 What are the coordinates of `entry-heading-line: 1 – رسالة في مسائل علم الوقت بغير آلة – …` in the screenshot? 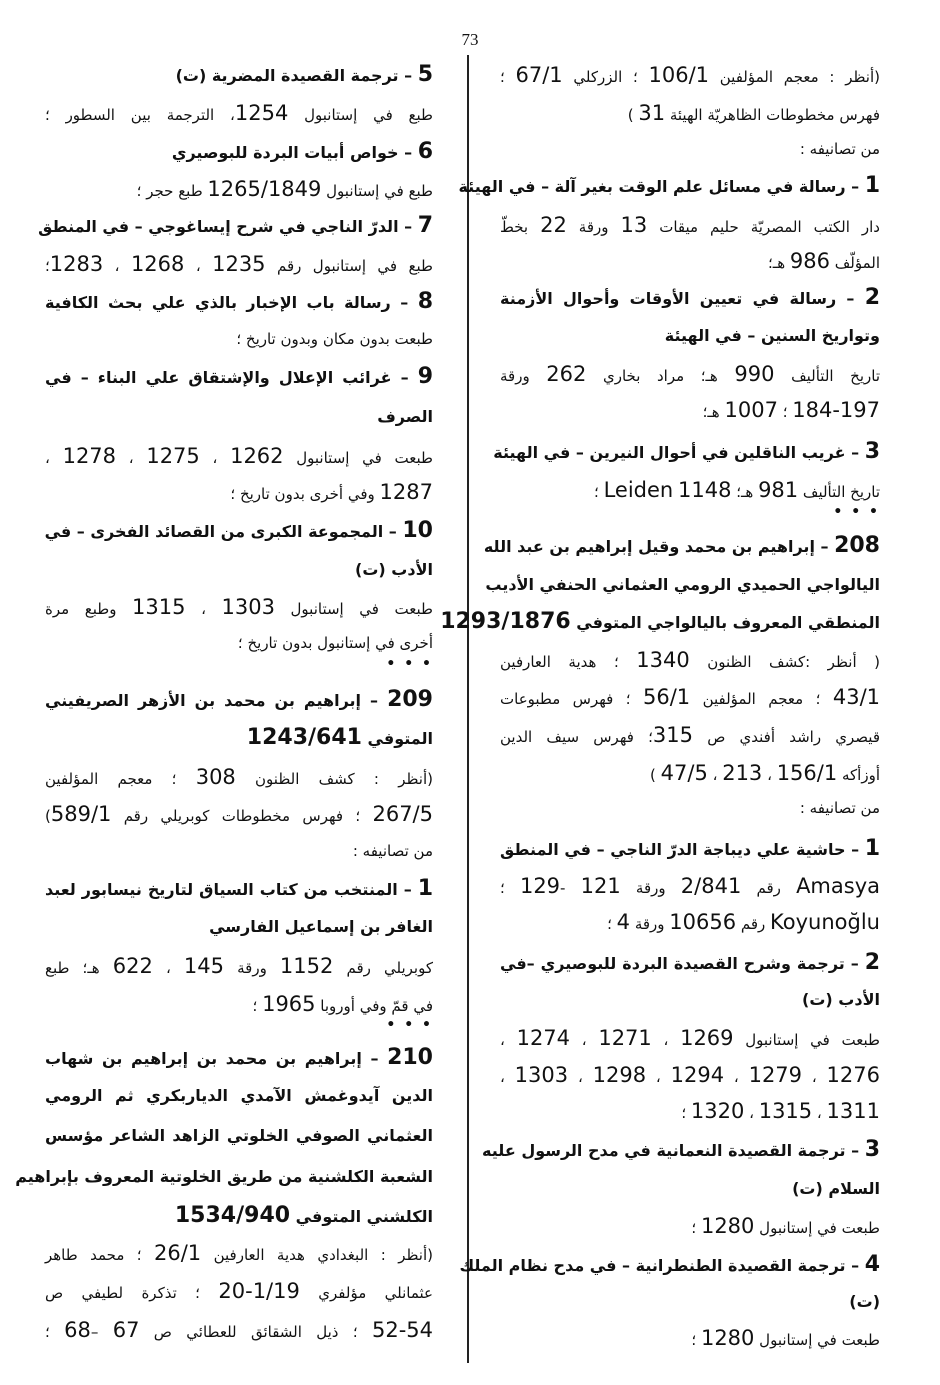 It's located at (669, 185).